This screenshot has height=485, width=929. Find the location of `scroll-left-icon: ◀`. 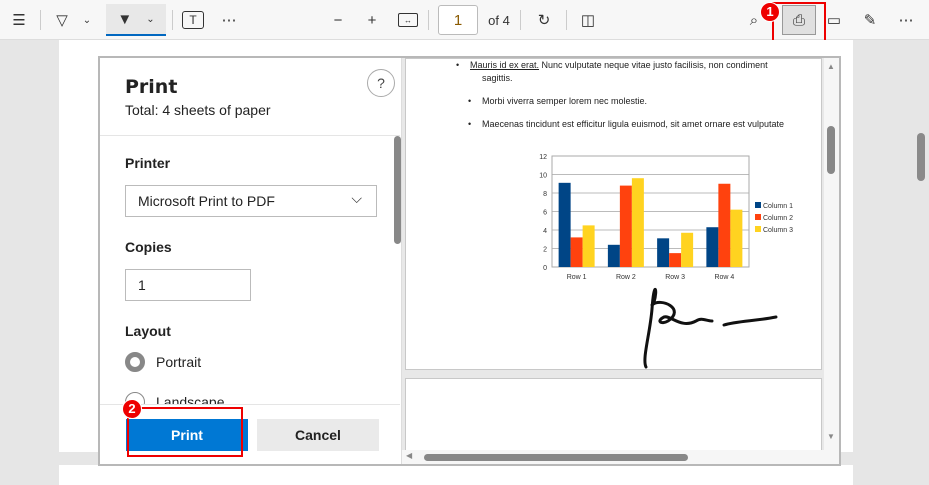

scroll-left-icon: ◀ is located at coordinates (409, 455).